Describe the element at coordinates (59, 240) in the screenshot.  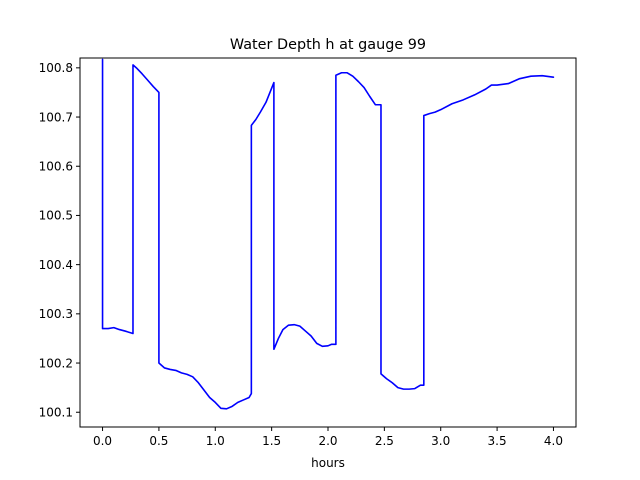
I see `y-axis: 100.1 100.2 100.3 100.4 100.5 100.6 100.7 100.8` at that location.